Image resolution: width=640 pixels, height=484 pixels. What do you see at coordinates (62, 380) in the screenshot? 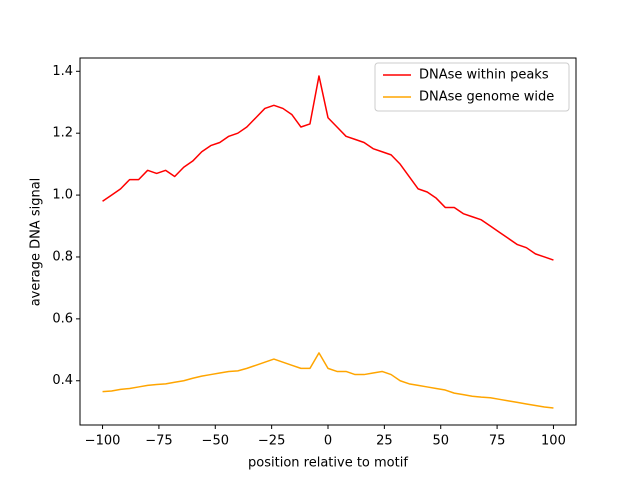
I see `y-tick-label: 0.4` at bounding box center [62, 380].